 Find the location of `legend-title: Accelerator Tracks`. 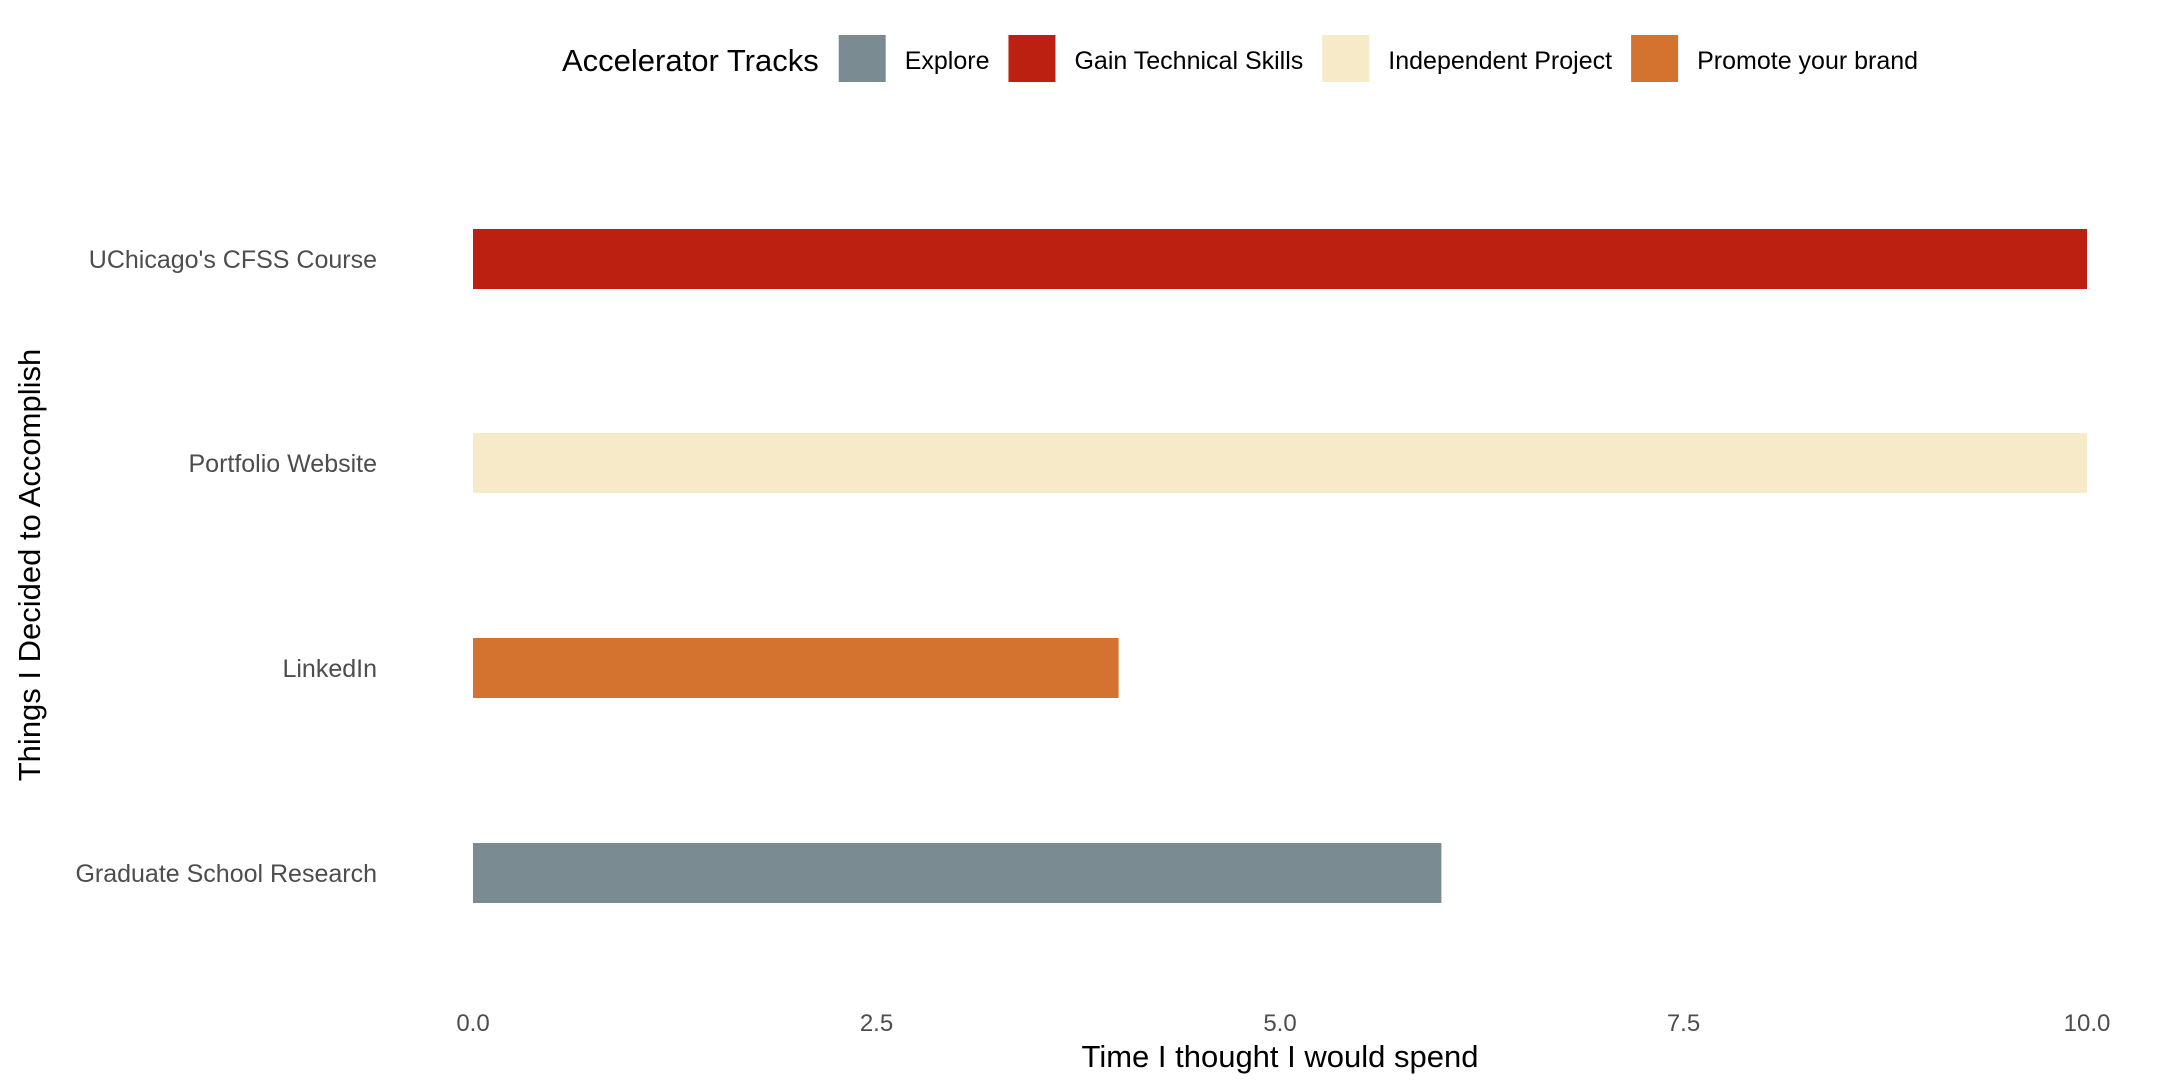

legend-title: Accelerator Tracks is located at coordinates (690, 60).